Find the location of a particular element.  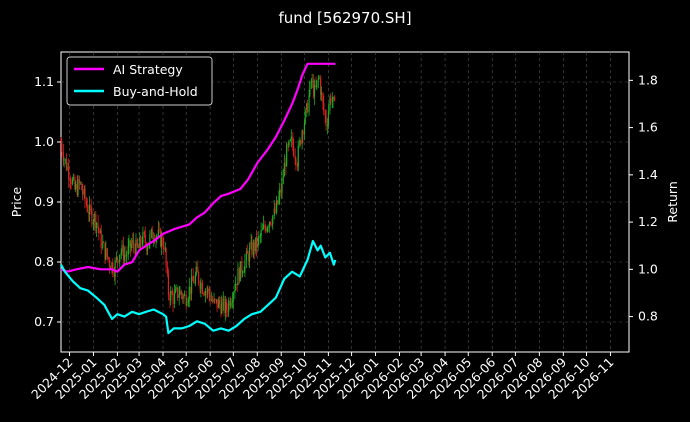

legend-label-buy-and-hold: Buy-and-Hold is located at coordinates (155, 91).